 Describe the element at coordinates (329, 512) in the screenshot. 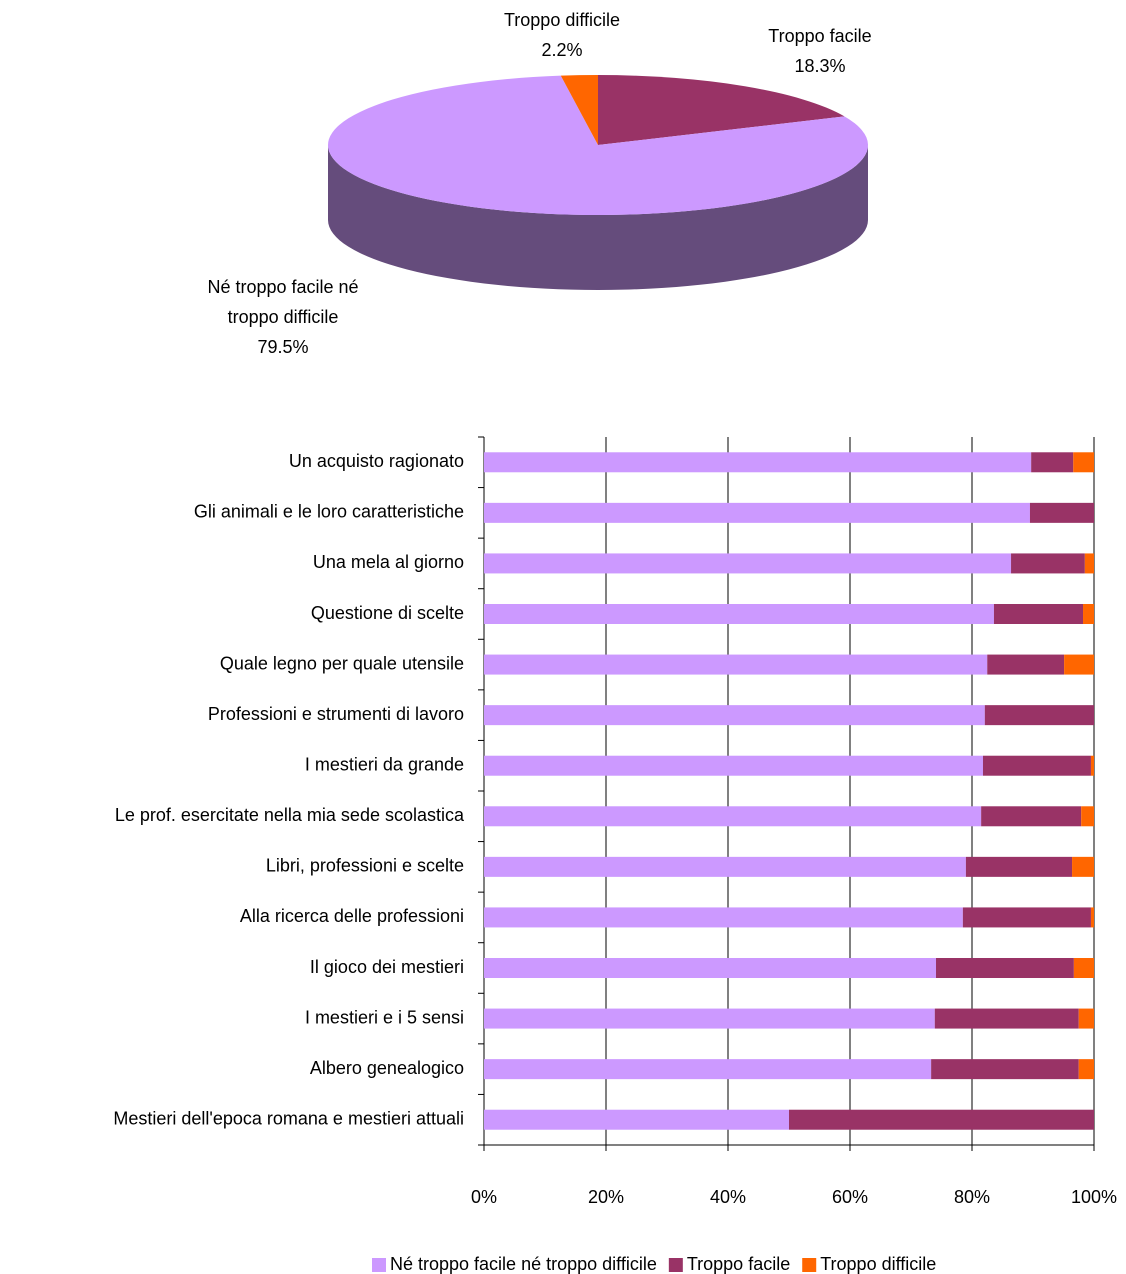

I see `y-tick-label: Gli animali e le loro caratteristiche` at that location.